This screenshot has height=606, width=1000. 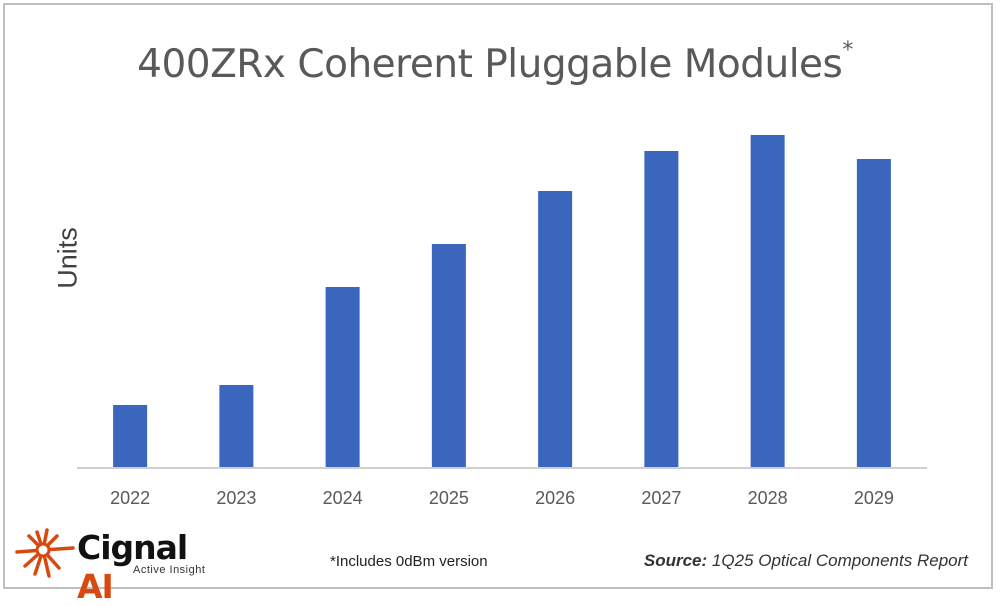 I want to click on bar-2026, so click(x=555, y=329).